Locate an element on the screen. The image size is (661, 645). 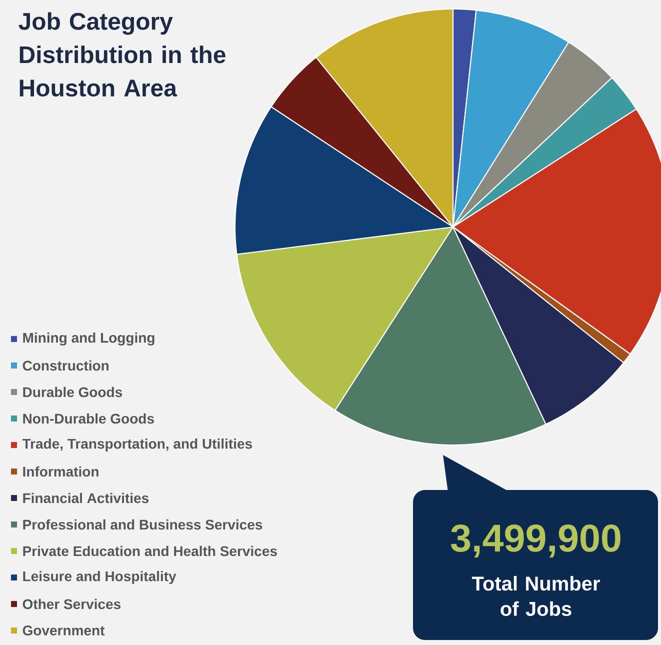
legend-label: Financial Activities is located at coordinates (86, 498).